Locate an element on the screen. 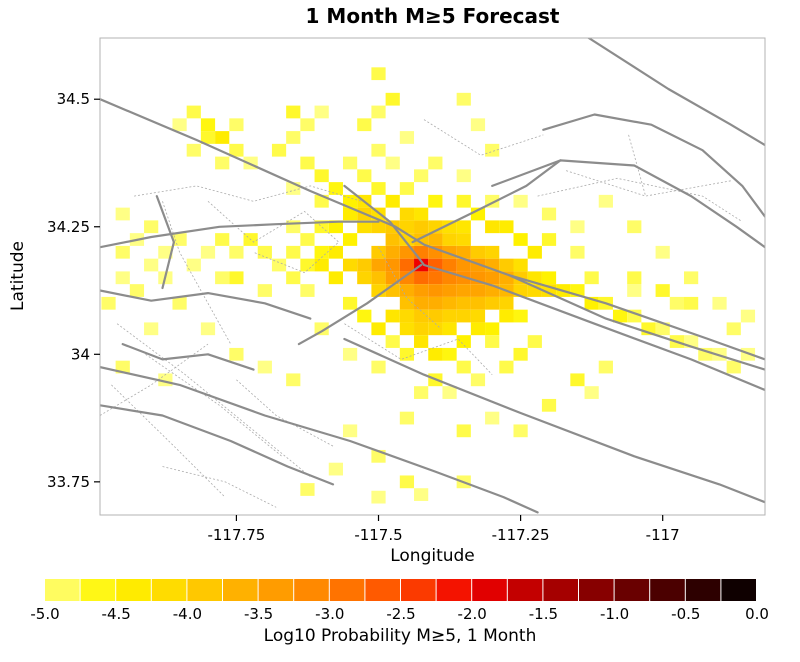  colorbar-tick-label: -3.5 is located at coordinates (258, 614).